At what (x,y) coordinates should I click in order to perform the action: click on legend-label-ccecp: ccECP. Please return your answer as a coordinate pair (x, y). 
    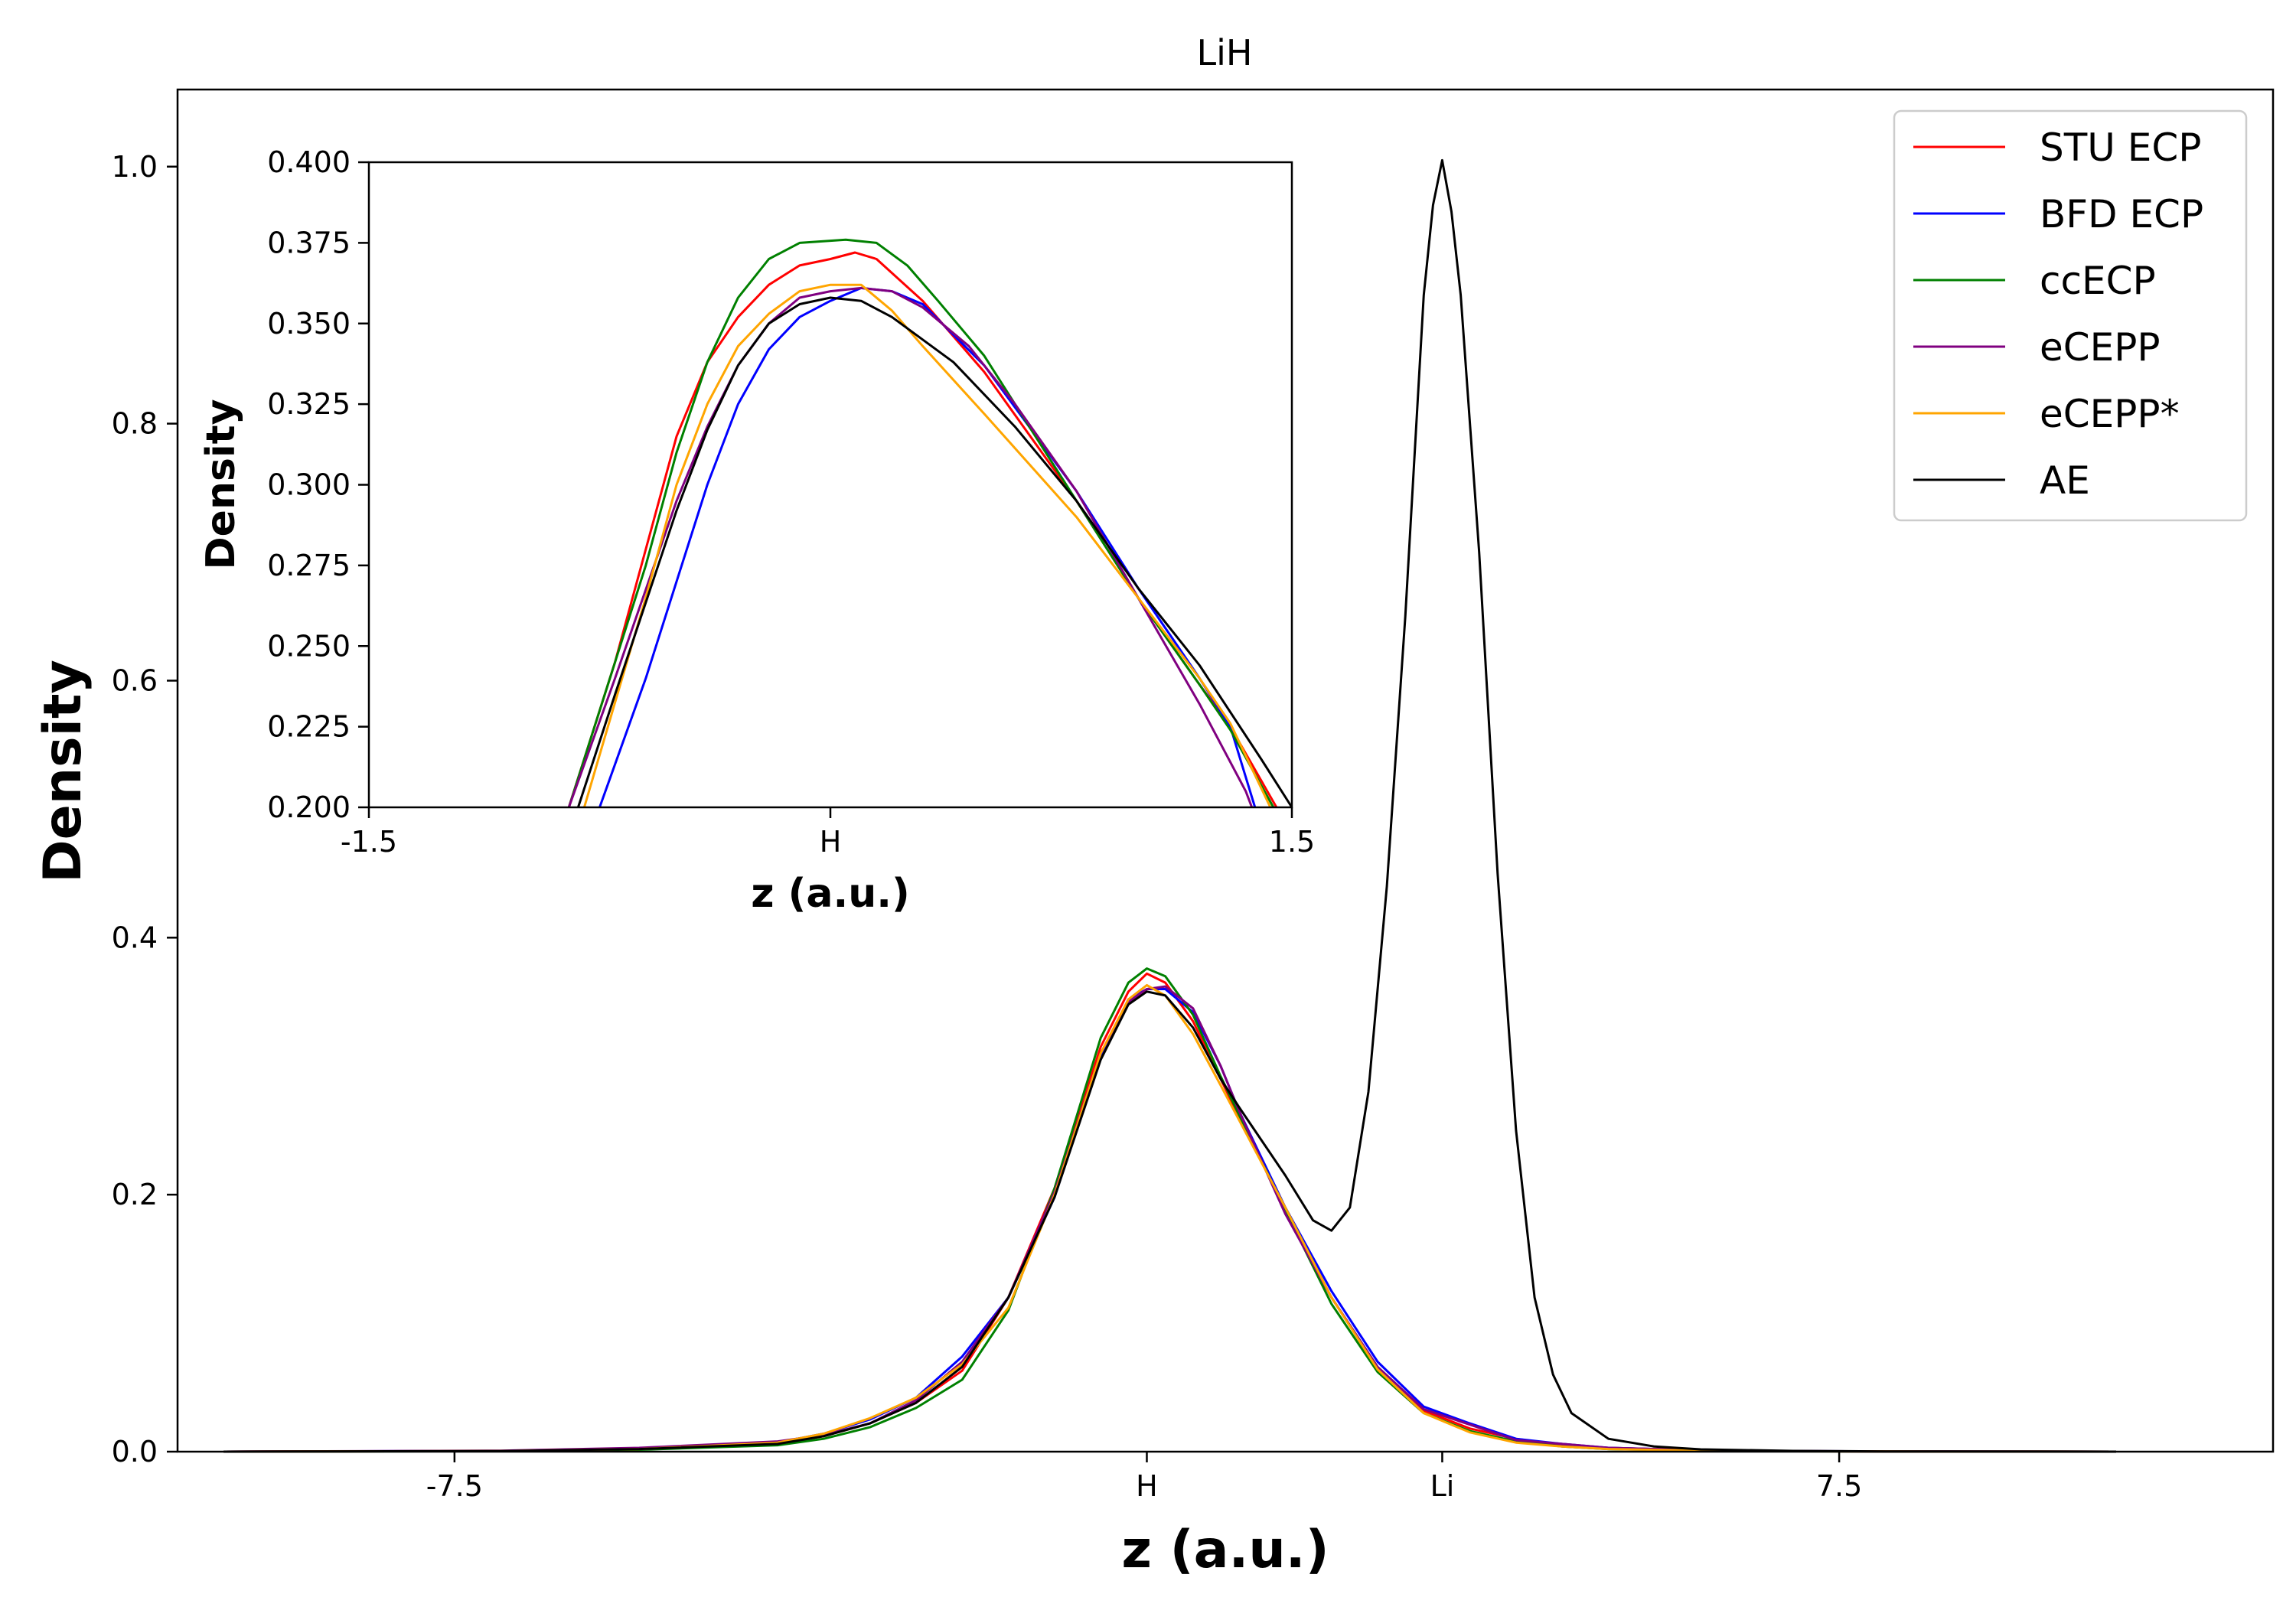
    Looking at the image, I should click on (2098, 281).